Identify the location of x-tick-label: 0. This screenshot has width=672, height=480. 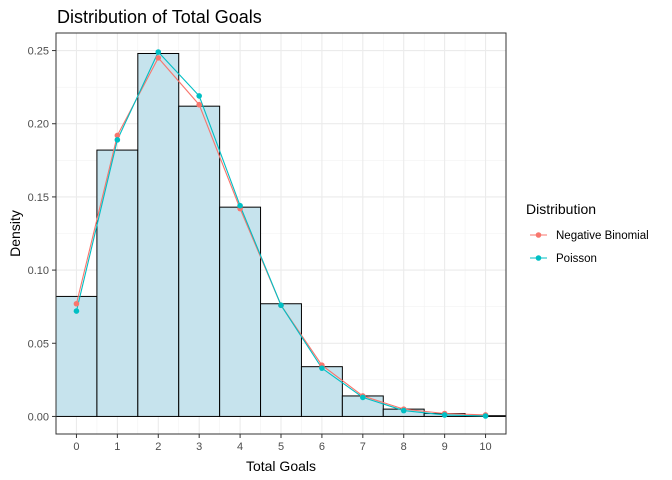
(76, 447).